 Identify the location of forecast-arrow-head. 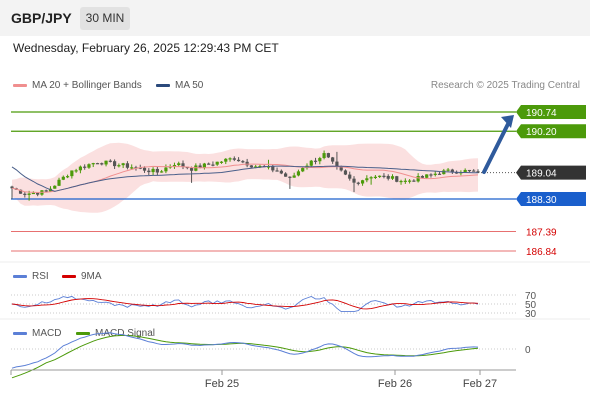
(507, 121).